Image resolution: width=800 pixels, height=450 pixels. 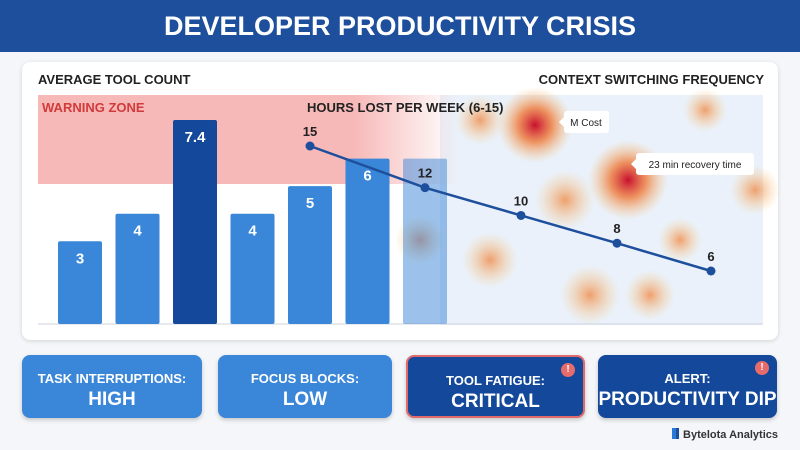 What do you see at coordinates (425, 173) in the screenshot?
I see `line-label: 12` at bounding box center [425, 173].